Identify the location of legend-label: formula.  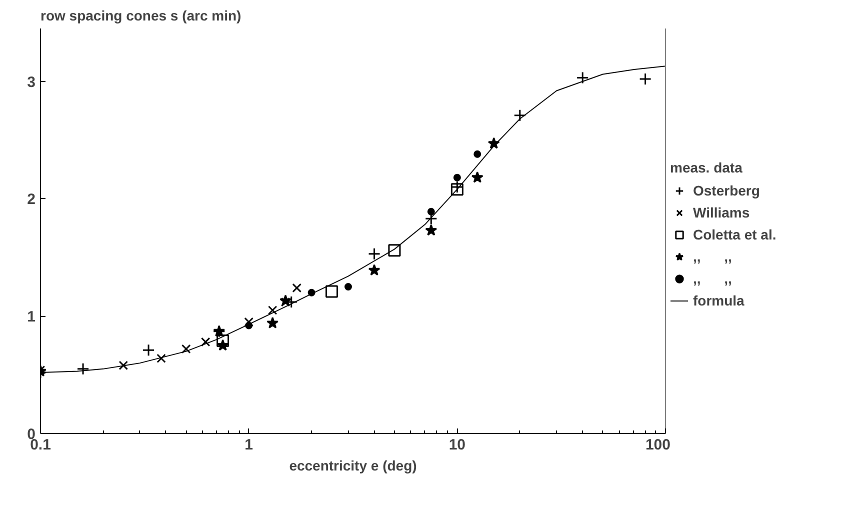
(718, 300).